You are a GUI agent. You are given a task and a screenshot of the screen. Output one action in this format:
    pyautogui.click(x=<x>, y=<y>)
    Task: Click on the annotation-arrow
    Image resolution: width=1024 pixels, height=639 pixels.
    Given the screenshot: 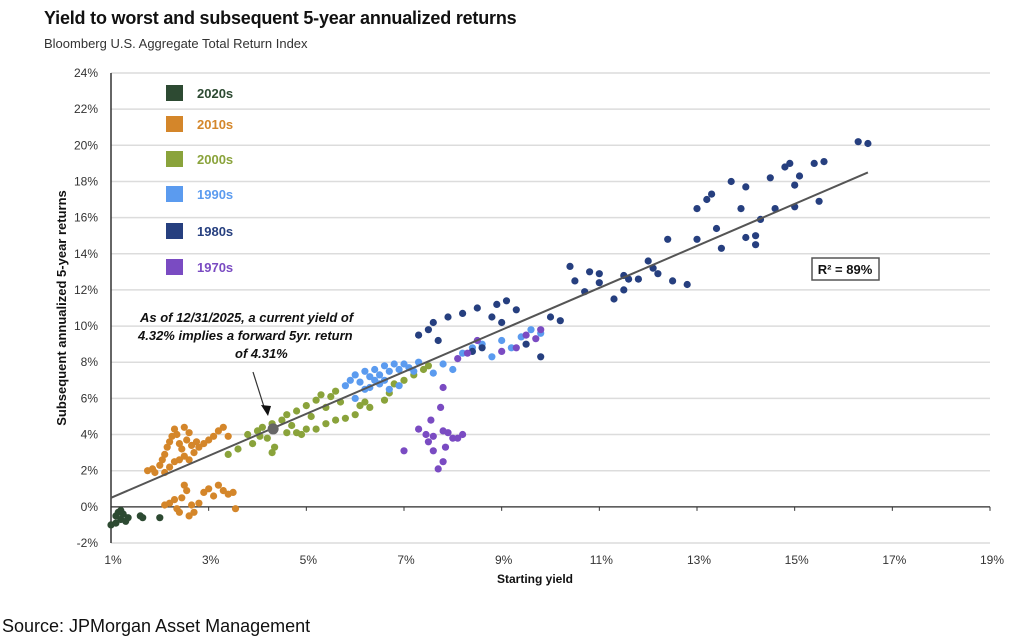 What is the action you would take?
    pyautogui.click(x=259, y=391)
    